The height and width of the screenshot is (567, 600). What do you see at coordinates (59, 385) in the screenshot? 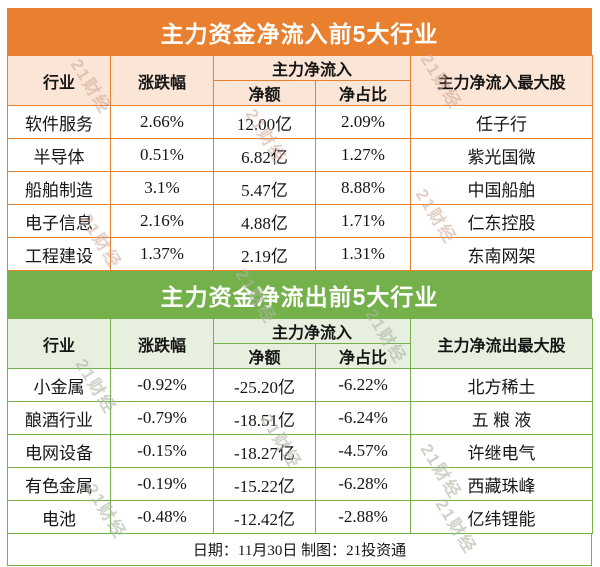
I see `cell-industry: 小金属` at bounding box center [59, 385].